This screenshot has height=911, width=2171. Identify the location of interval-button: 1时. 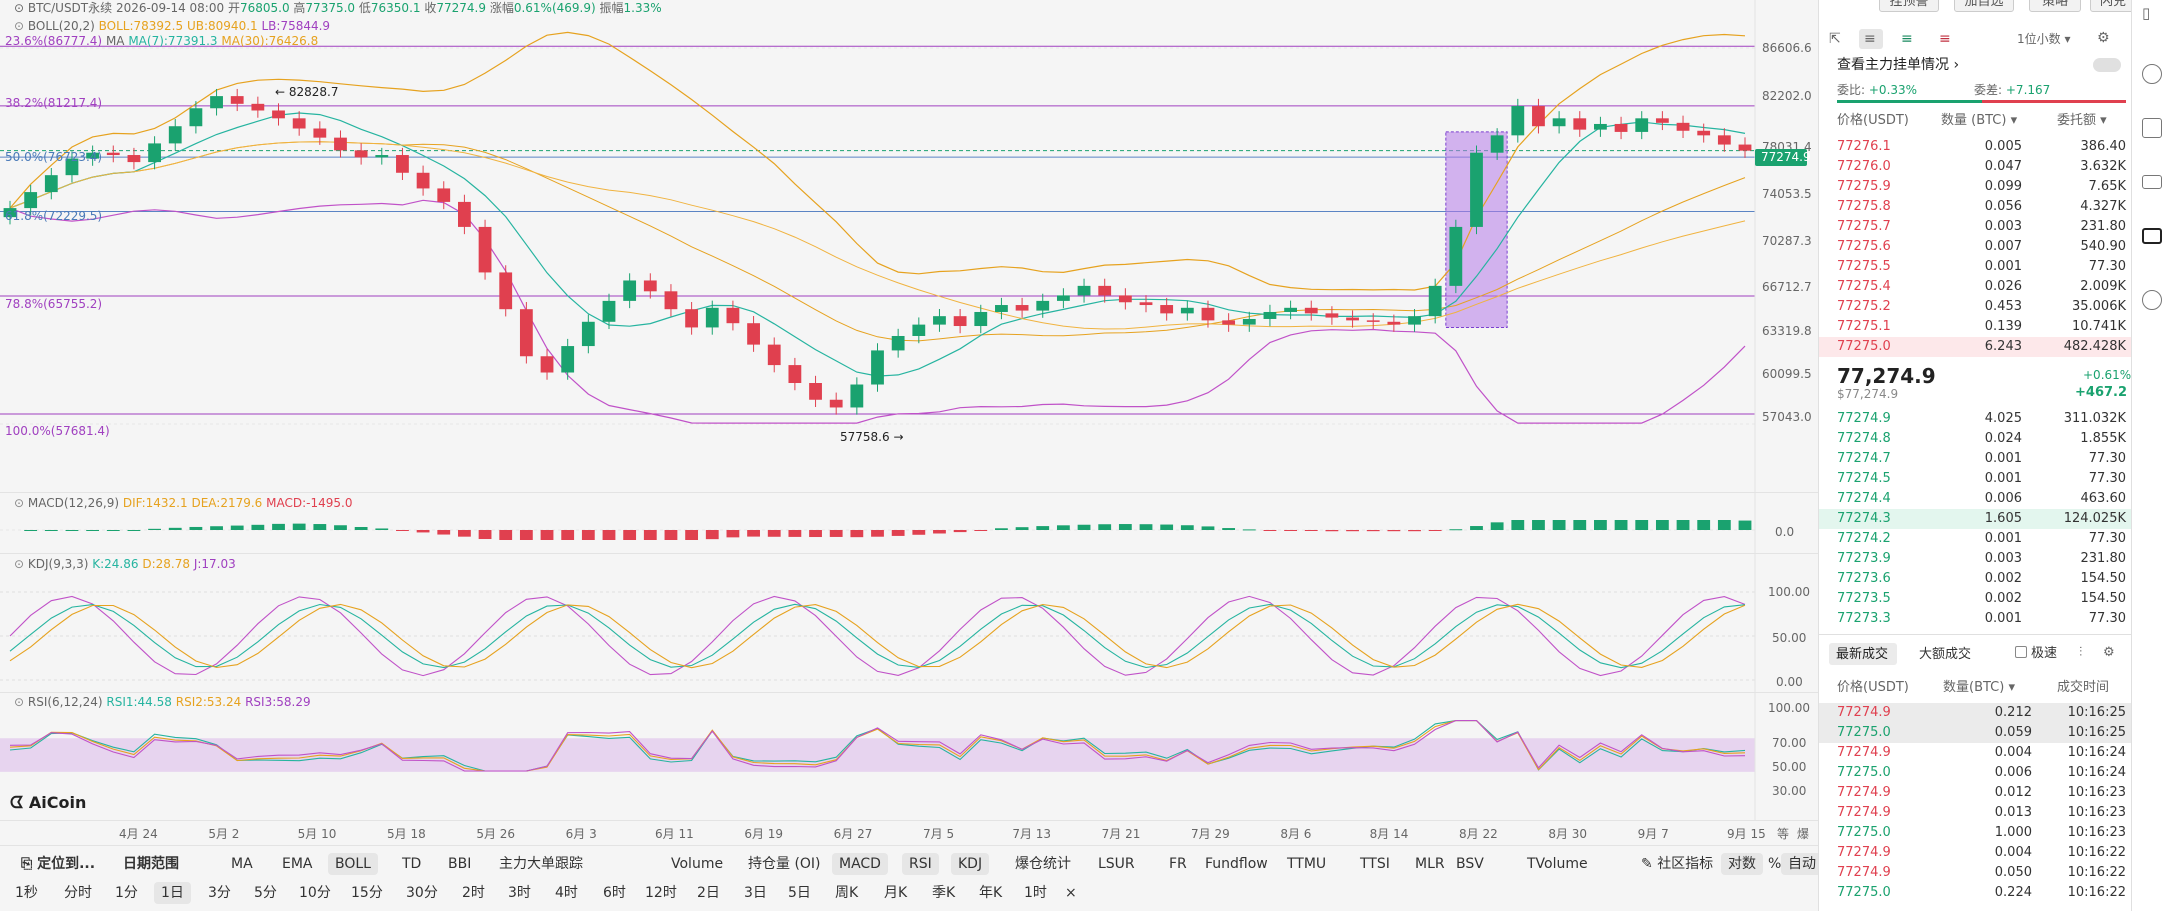
(1035, 893).